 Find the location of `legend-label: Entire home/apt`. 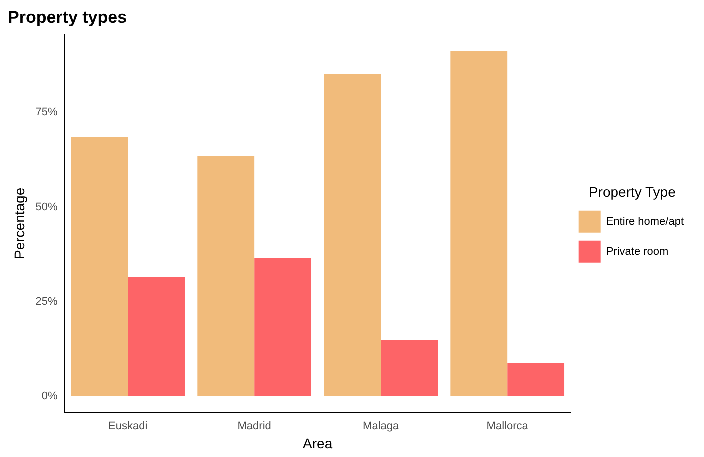

legend-label: Entire home/apt is located at coordinates (645, 222).